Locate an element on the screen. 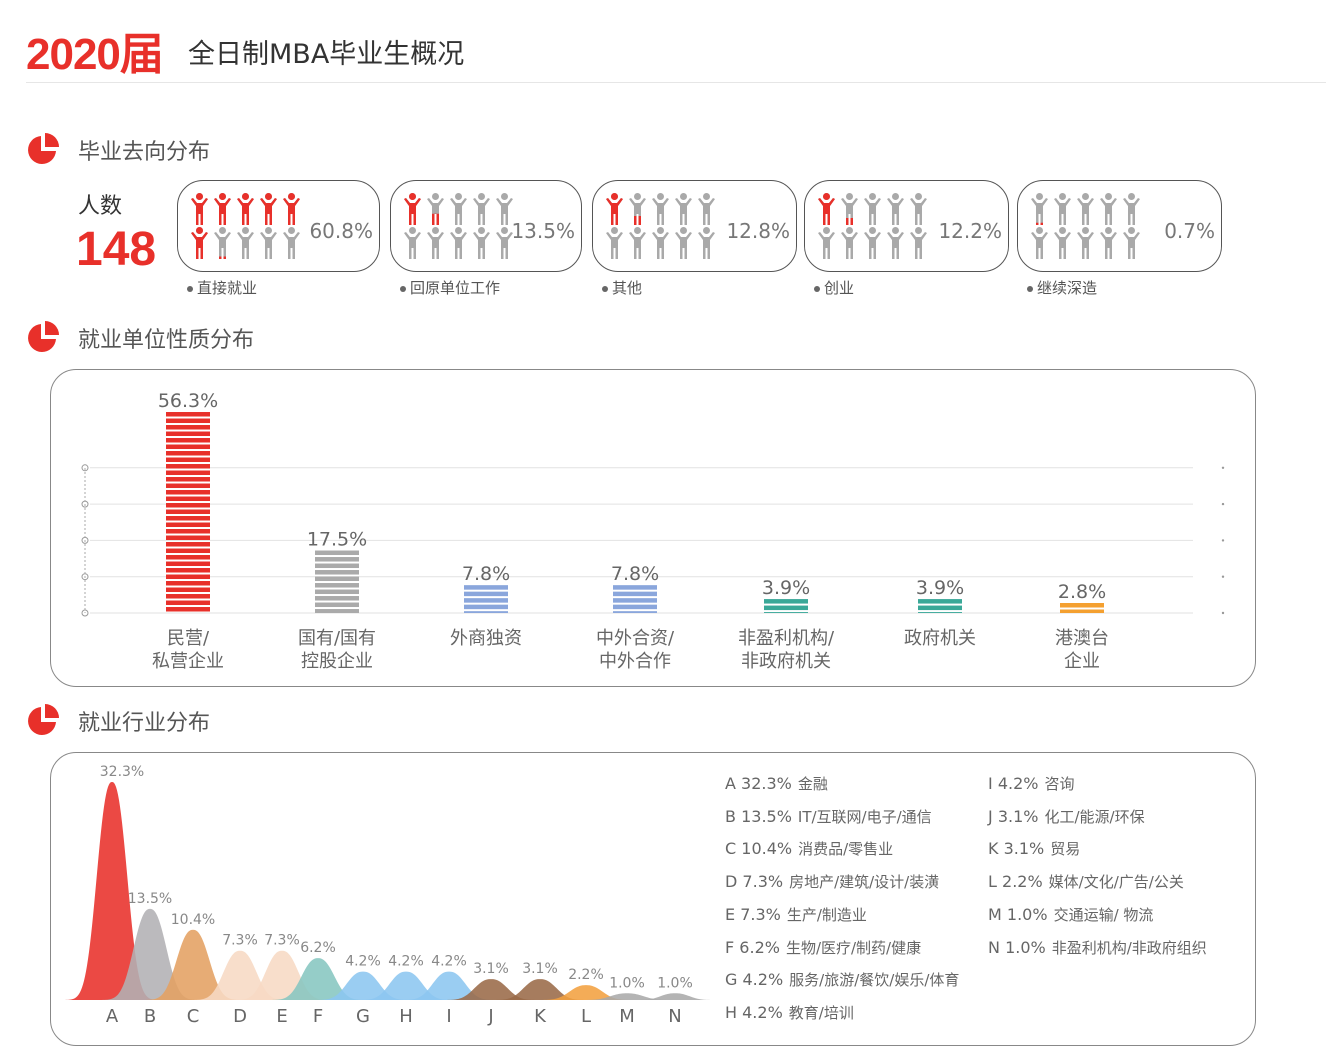 This screenshot has height=1052, width=1326. industry-category-label: C is located at coordinates (193, 1016).